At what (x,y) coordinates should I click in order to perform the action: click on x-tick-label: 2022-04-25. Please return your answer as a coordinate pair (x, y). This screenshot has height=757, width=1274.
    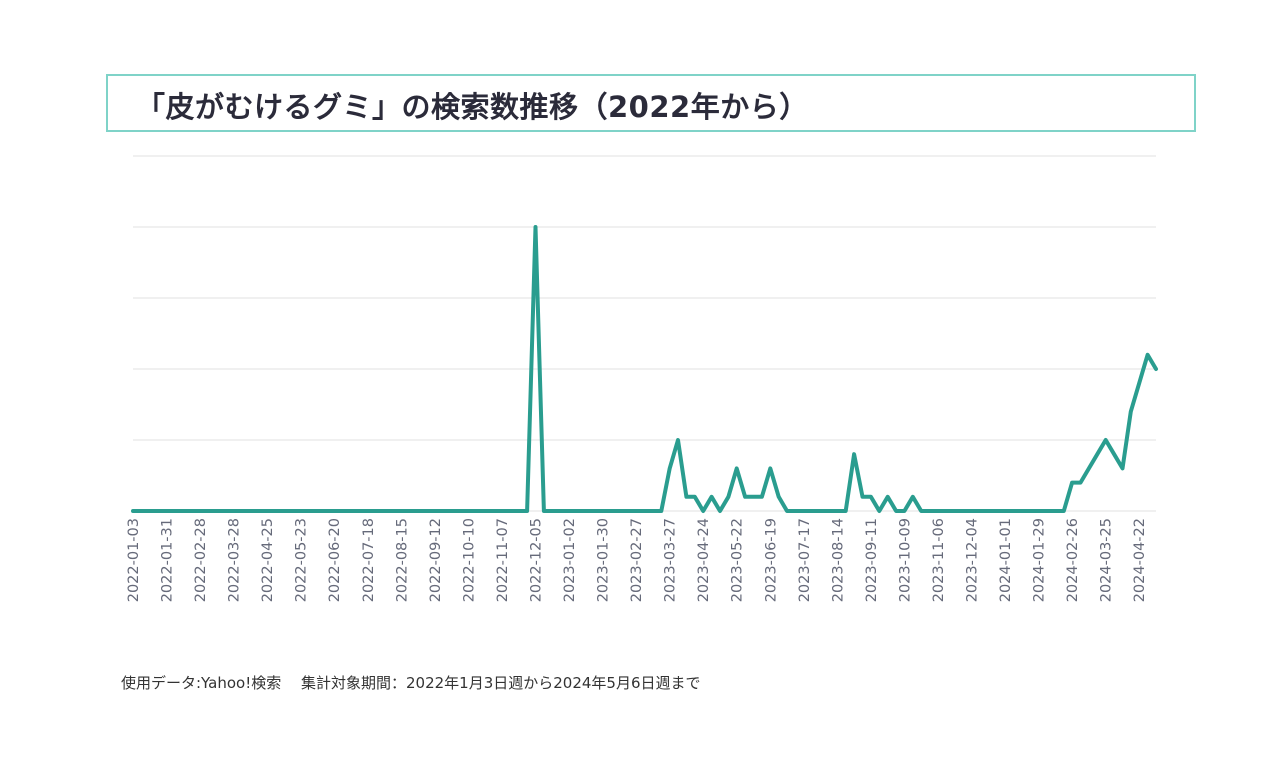
    Looking at the image, I should click on (268, 560).